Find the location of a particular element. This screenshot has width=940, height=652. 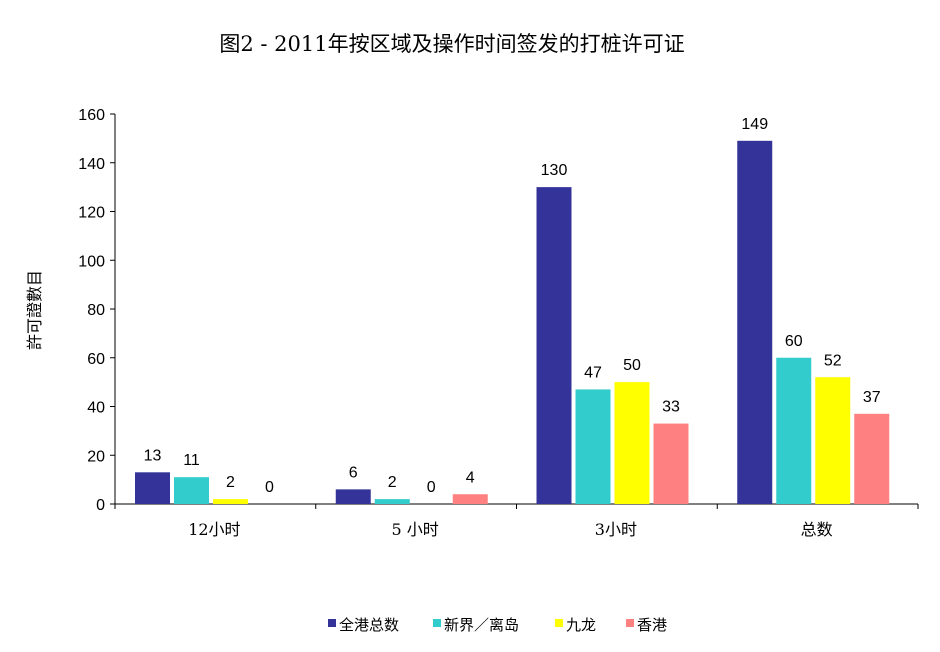

y-tick-label: 160 is located at coordinates (91, 115).